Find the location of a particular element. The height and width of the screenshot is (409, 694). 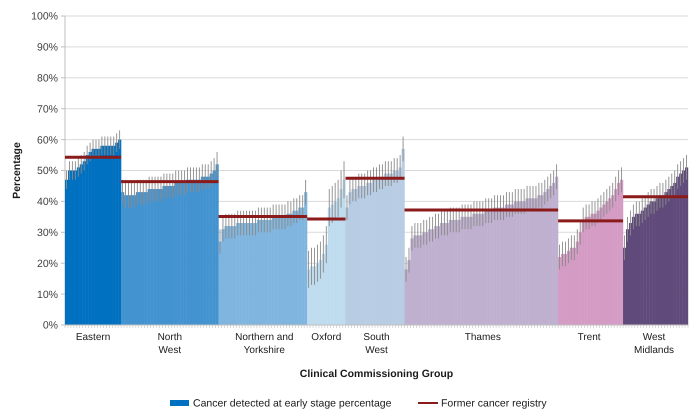

x-tick-label: Thames is located at coordinates (482, 337).